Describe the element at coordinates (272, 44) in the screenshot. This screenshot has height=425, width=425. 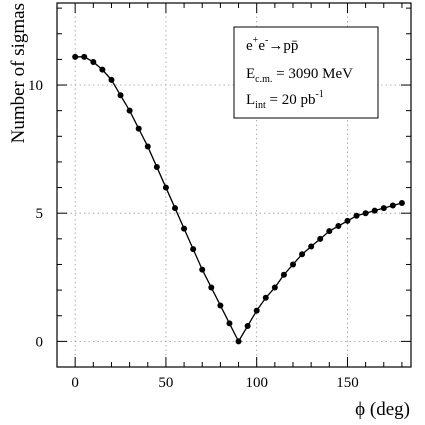
I see `legend-line-1: e+e-→pp̄` at that location.